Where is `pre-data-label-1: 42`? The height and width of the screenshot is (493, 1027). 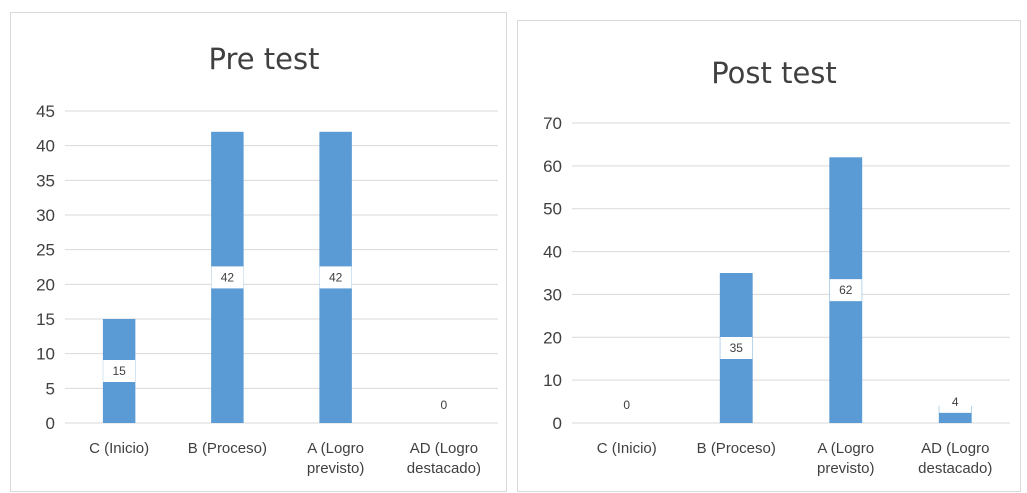
pre-data-label-1: 42 is located at coordinates (228, 277).